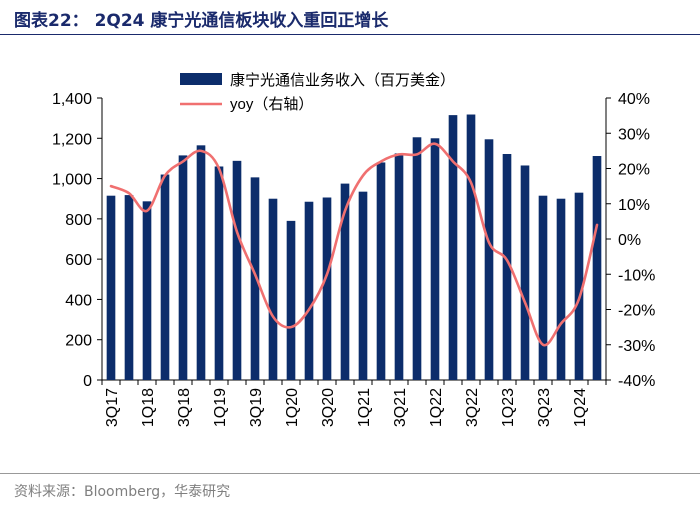  Describe the element at coordinates (636, 275) in the screenshot. I see `y-right-tick-label: -10%` at that location.